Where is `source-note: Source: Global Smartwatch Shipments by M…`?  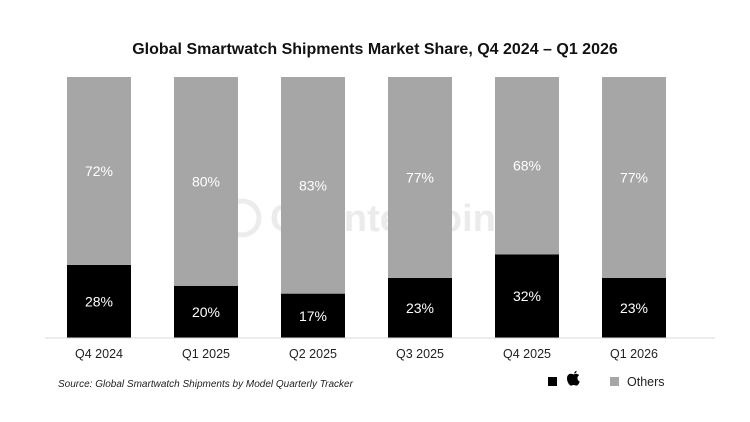 source-note: Source: Global Smartwatch Shipments by M… is located at coordinates (206, 384).